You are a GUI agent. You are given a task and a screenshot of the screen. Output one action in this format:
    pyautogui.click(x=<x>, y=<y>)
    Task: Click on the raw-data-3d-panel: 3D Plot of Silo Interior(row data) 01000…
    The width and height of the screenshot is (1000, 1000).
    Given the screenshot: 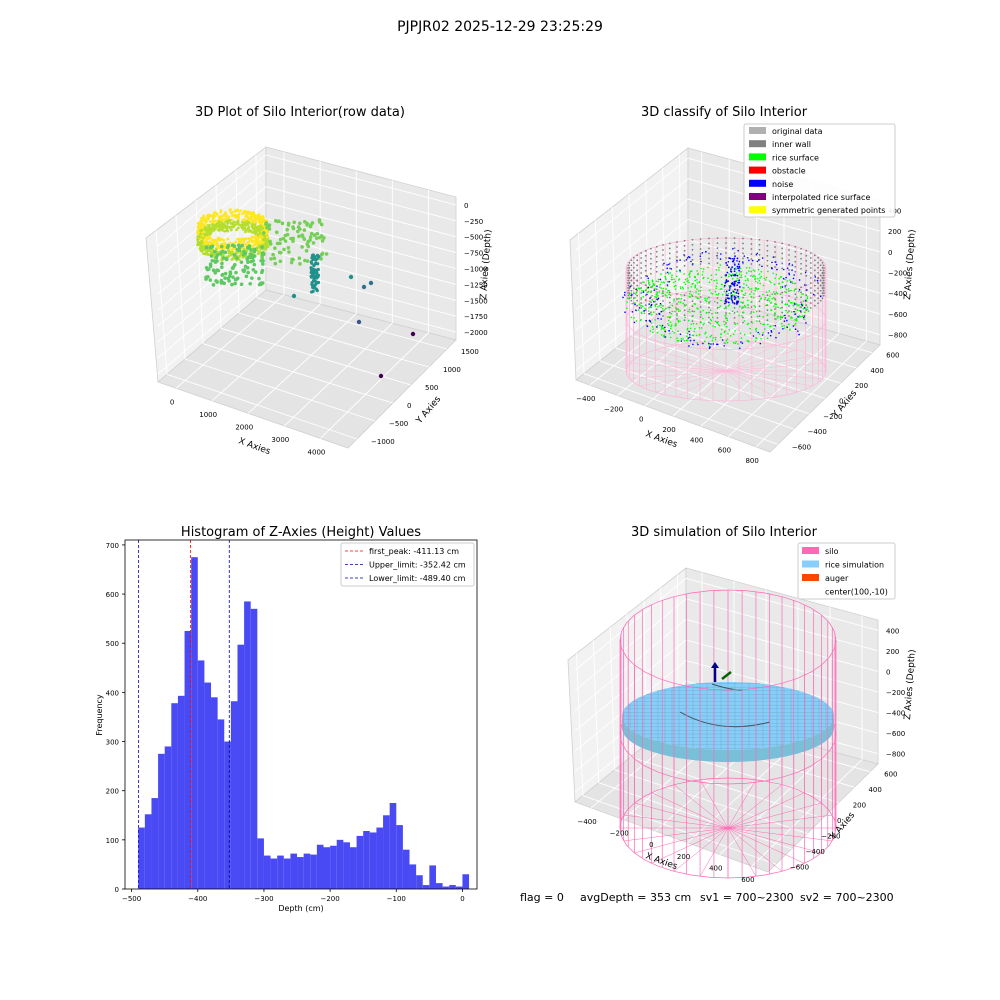 What is the action you would take?
    pyautogui.click(x=319, y=281)
    